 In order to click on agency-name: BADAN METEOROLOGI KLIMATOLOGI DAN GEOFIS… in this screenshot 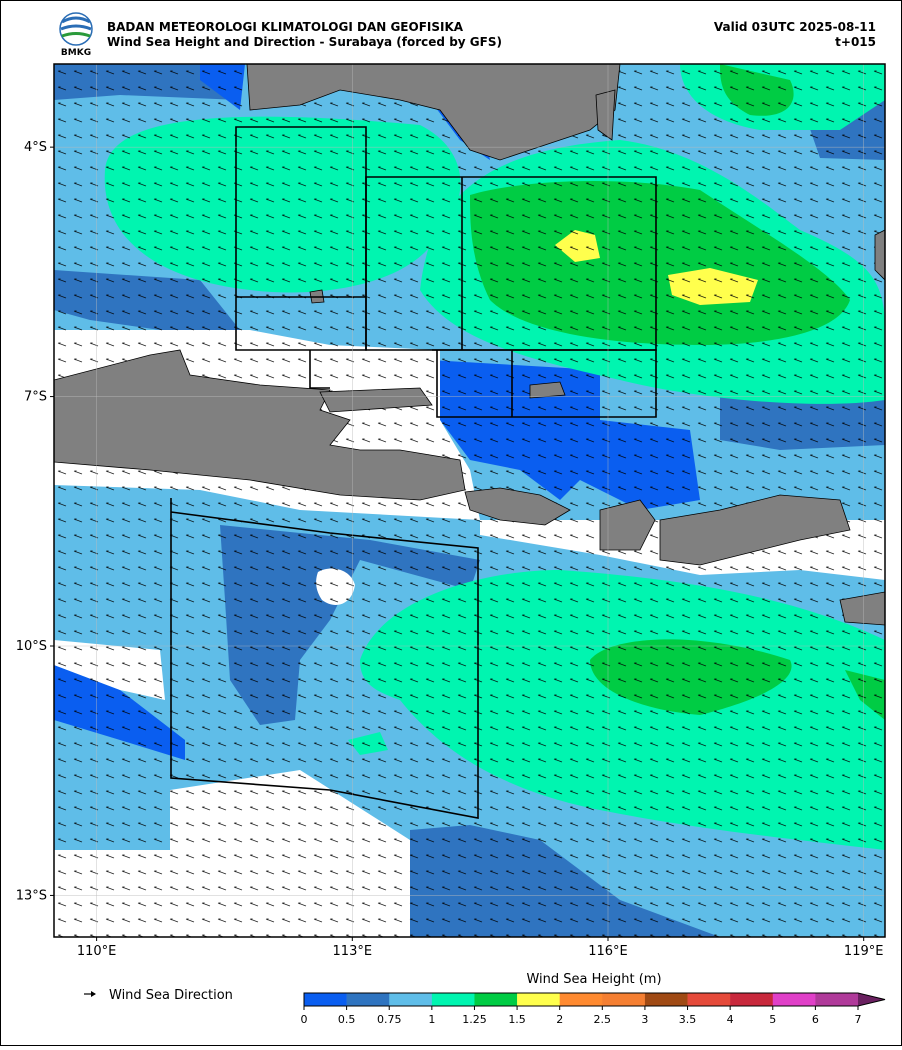, I will do `click(285, 27)`.